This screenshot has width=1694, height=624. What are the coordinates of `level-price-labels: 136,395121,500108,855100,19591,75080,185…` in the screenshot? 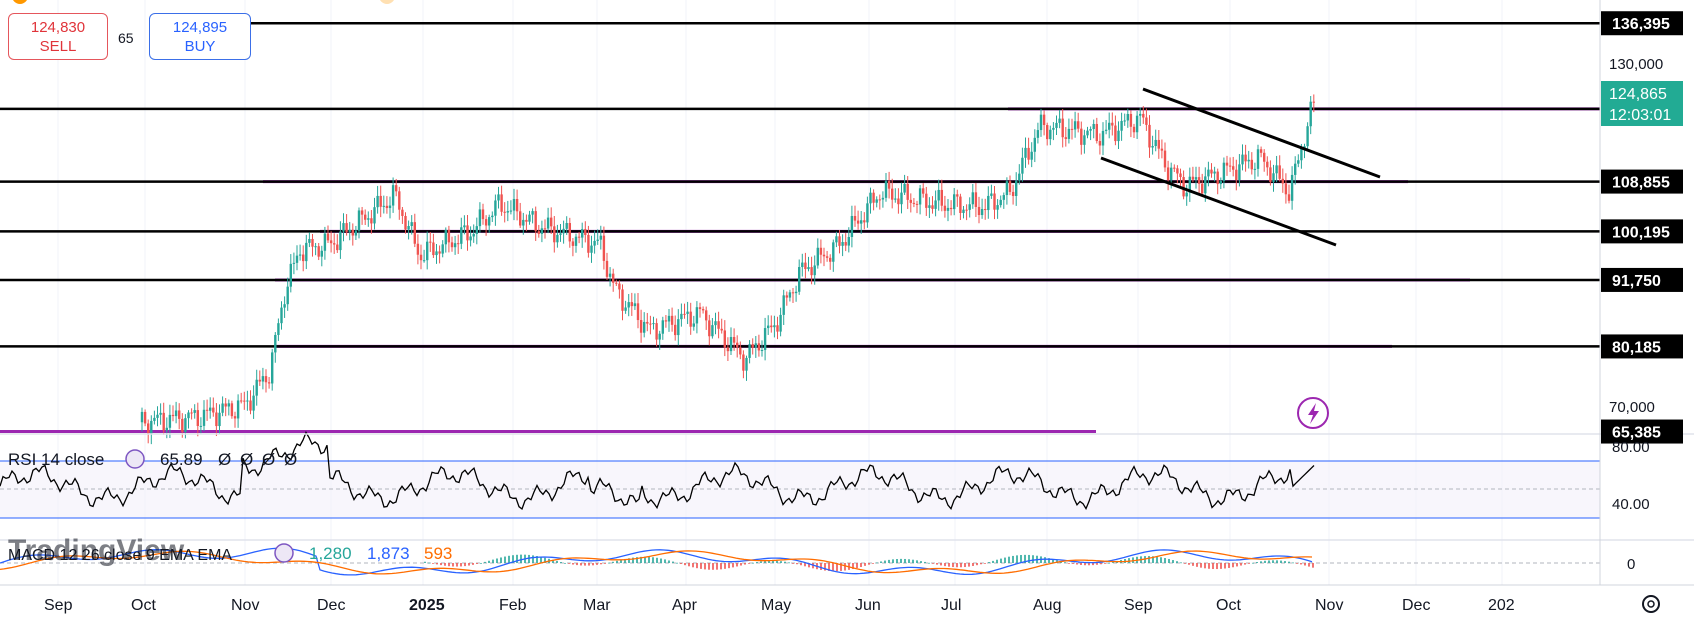 It's located at (1642, 227).